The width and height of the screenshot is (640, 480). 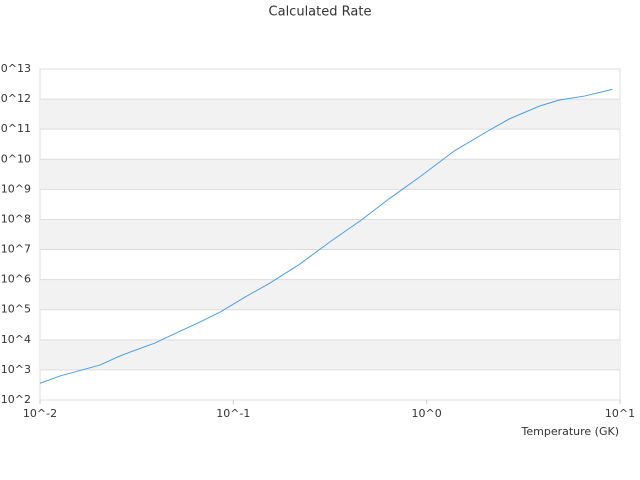 What do you see at coordinates (15, 98) in the screenshot?
I see `y-tick-label: 10^12` at bounding box center [15, 98].